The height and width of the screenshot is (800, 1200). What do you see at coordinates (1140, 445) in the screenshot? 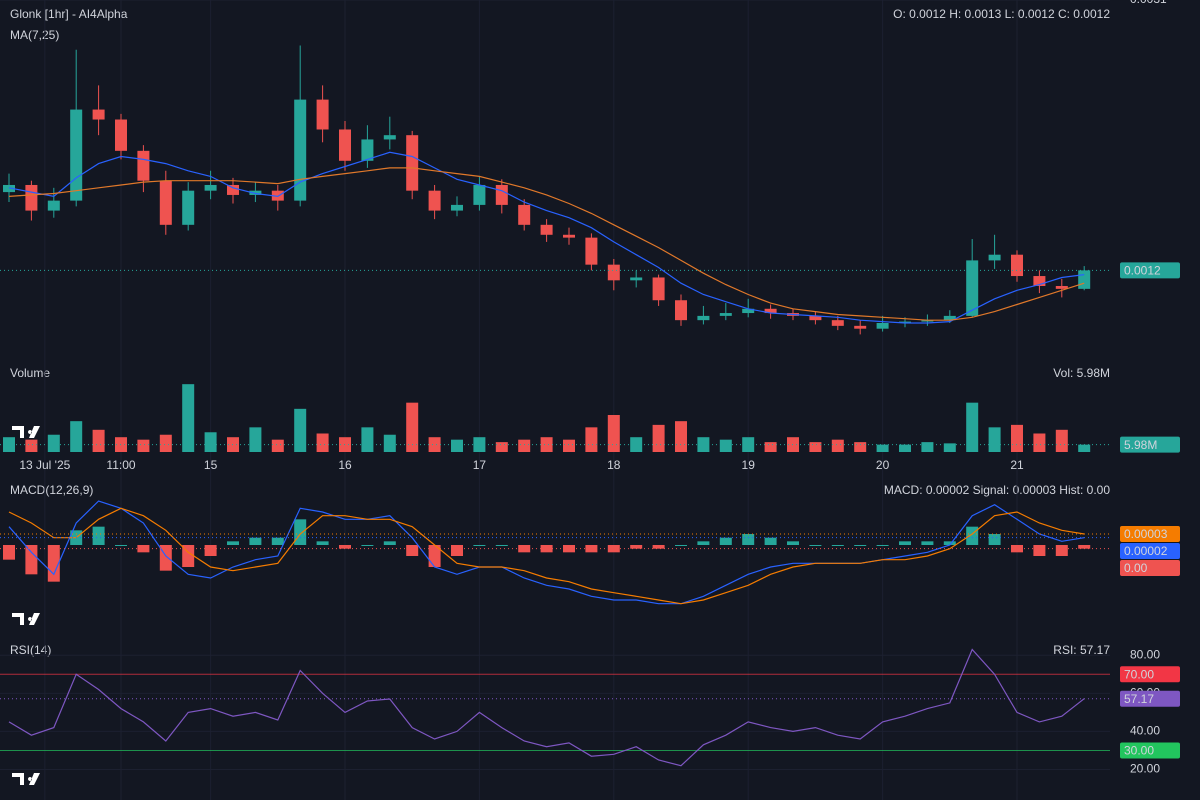
I see `last-volume-label: 5.98M` at bounding box center [1140, 445].